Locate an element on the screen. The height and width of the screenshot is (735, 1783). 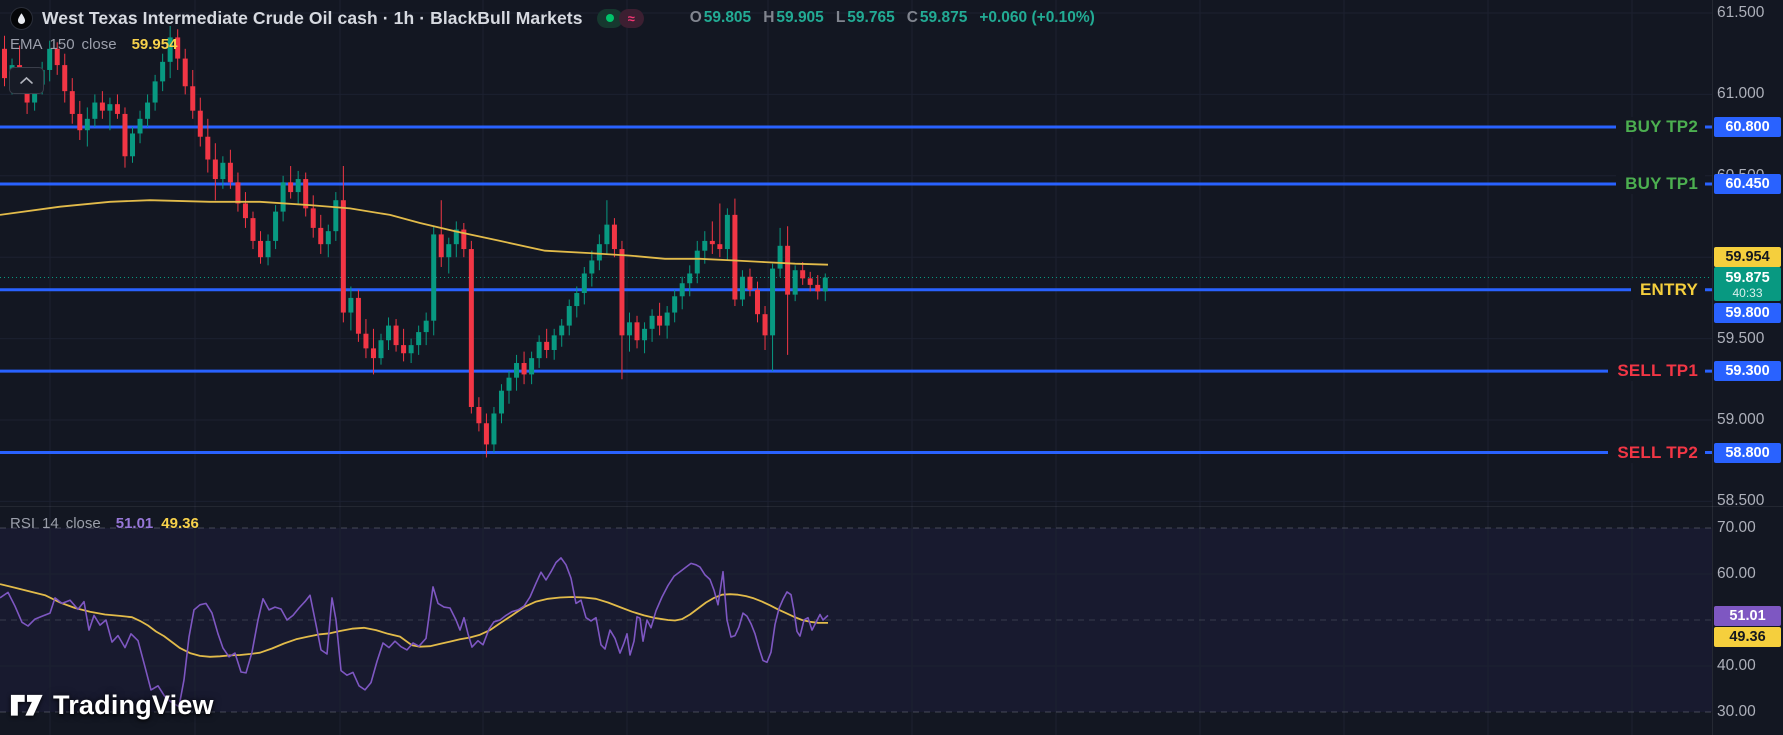
axis-price-label-text: 51.01 is located at coordinates (1747, 616).